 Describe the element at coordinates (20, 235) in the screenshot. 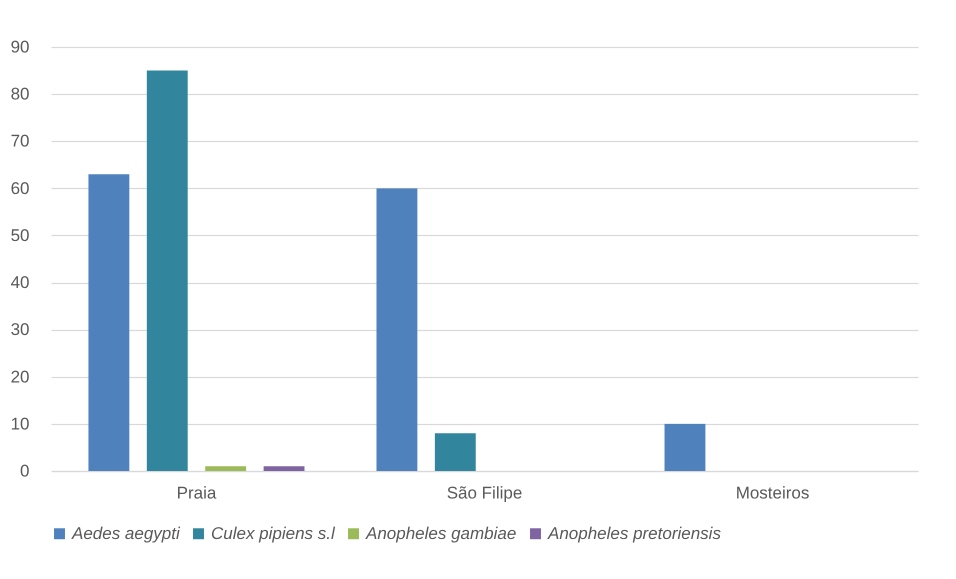

I see `y-tick-label: 50` at that location.